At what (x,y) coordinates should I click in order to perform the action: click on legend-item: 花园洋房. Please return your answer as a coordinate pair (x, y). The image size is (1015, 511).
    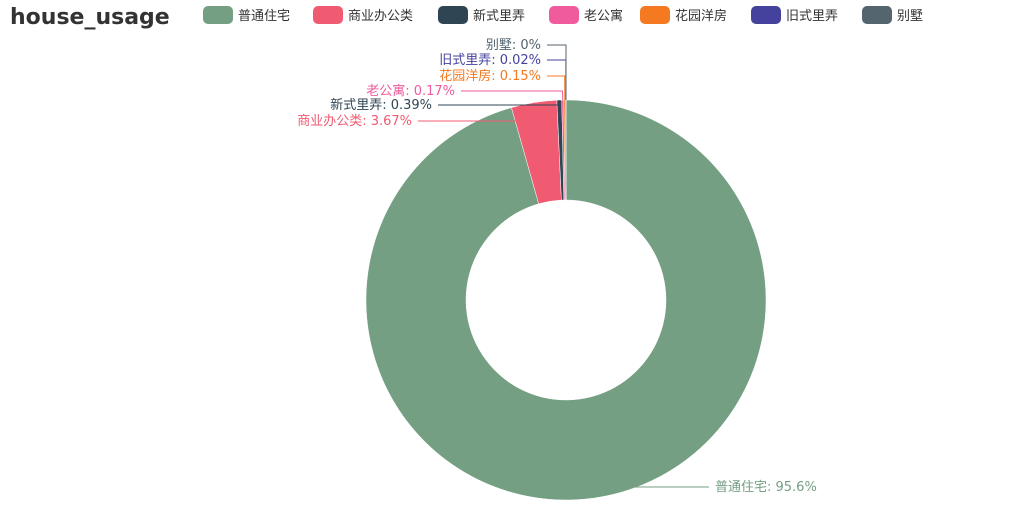
    Looking at the image, I should click on (683, 15).